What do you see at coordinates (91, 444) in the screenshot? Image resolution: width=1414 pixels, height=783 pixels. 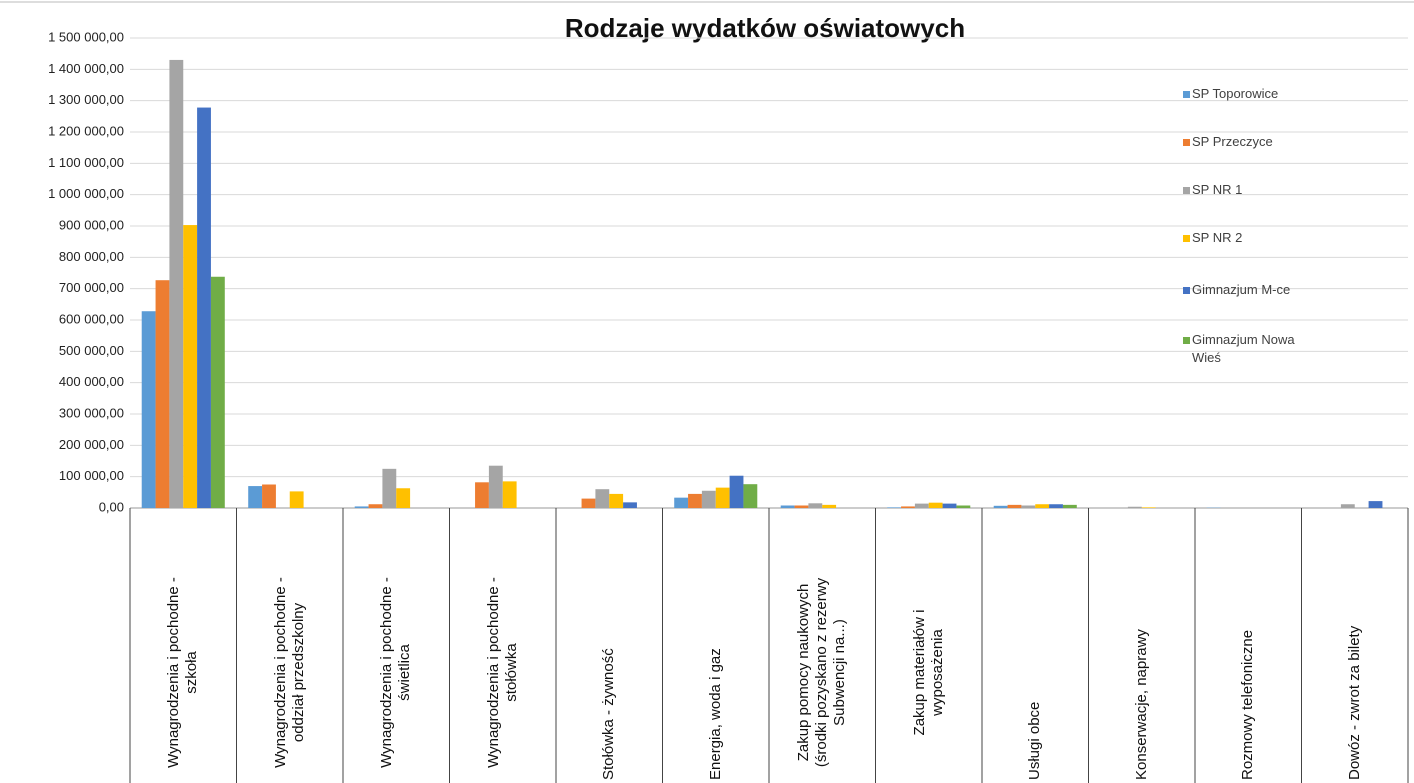 I see `y-tick-label: 200 000,00` at bounding box center [91, 444].